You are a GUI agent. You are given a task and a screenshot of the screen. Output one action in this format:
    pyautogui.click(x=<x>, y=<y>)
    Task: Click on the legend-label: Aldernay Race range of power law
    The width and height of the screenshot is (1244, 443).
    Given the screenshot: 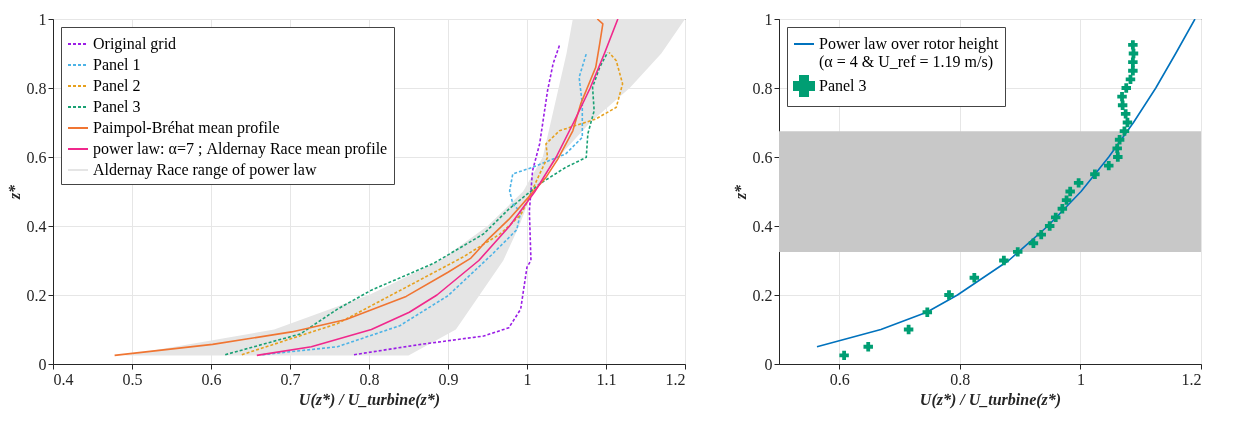 What is the action you would take?
    pyautogui.click(x=205, y=170)
    